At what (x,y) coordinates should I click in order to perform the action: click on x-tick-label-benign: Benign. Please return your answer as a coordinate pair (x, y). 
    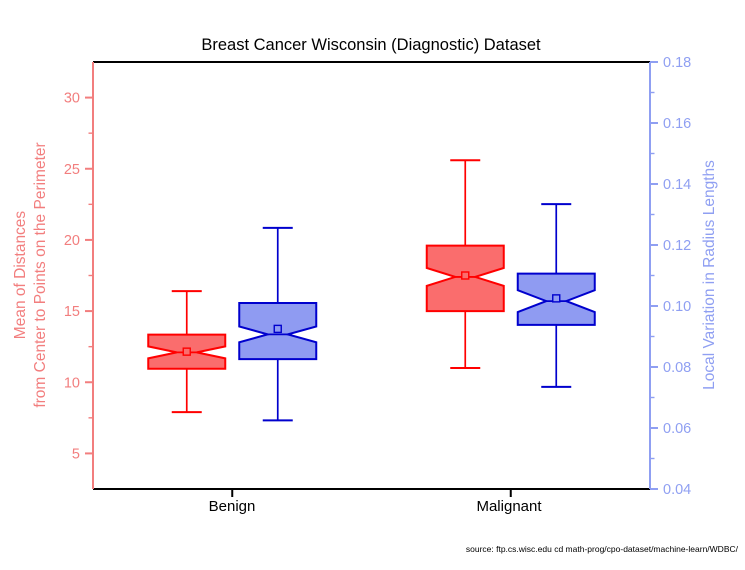
    Looking at the image, I should click on (232, 506).